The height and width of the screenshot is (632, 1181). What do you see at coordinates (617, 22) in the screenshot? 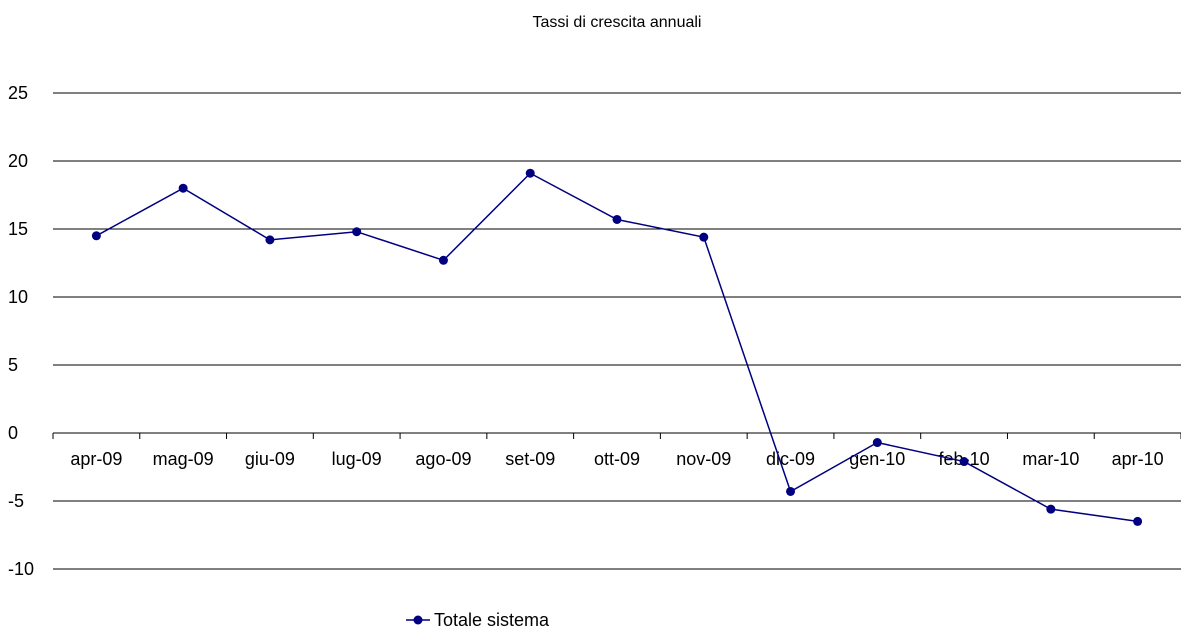
I see `chart-title: Tassi di crescita annuali` at bounding box center [617, 22].